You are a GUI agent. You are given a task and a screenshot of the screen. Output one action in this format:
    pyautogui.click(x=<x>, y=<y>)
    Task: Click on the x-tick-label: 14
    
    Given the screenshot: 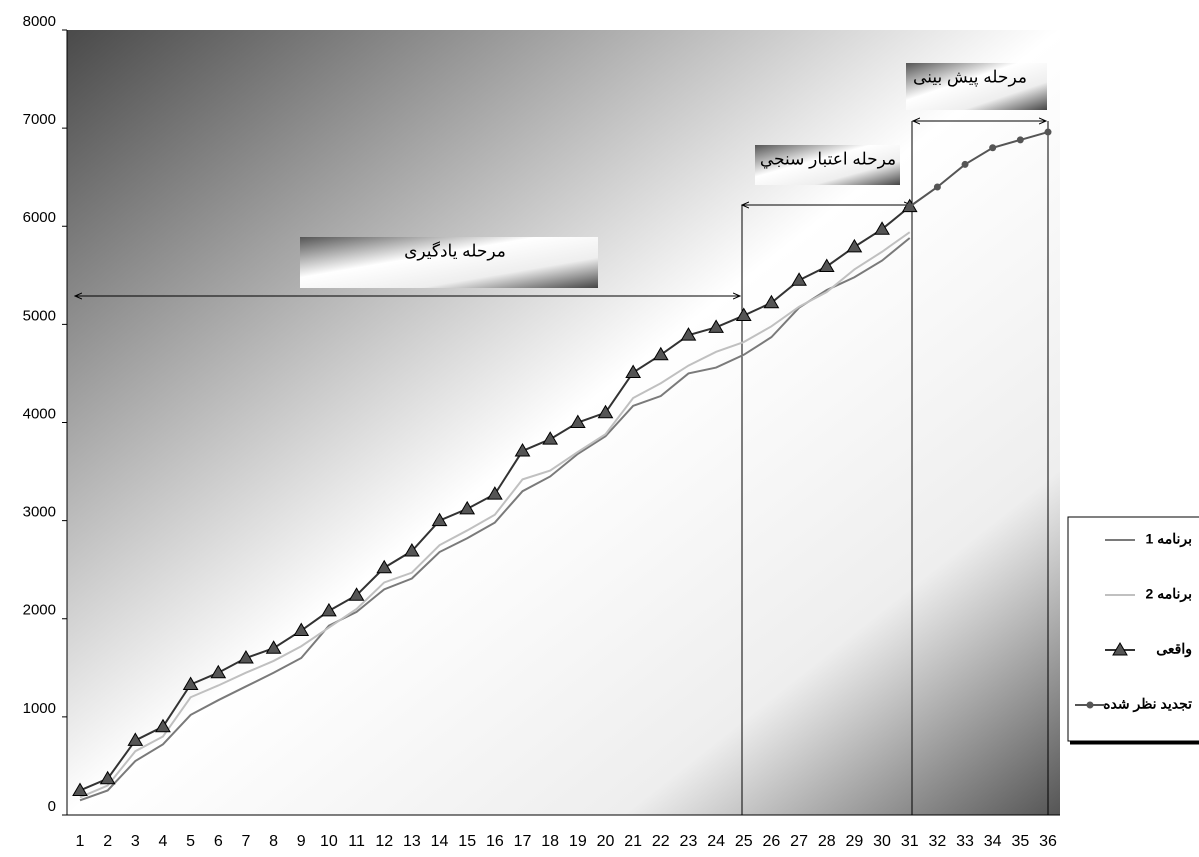 What is the action you would take?
    pyautogui.click(x=440, y=841)
    